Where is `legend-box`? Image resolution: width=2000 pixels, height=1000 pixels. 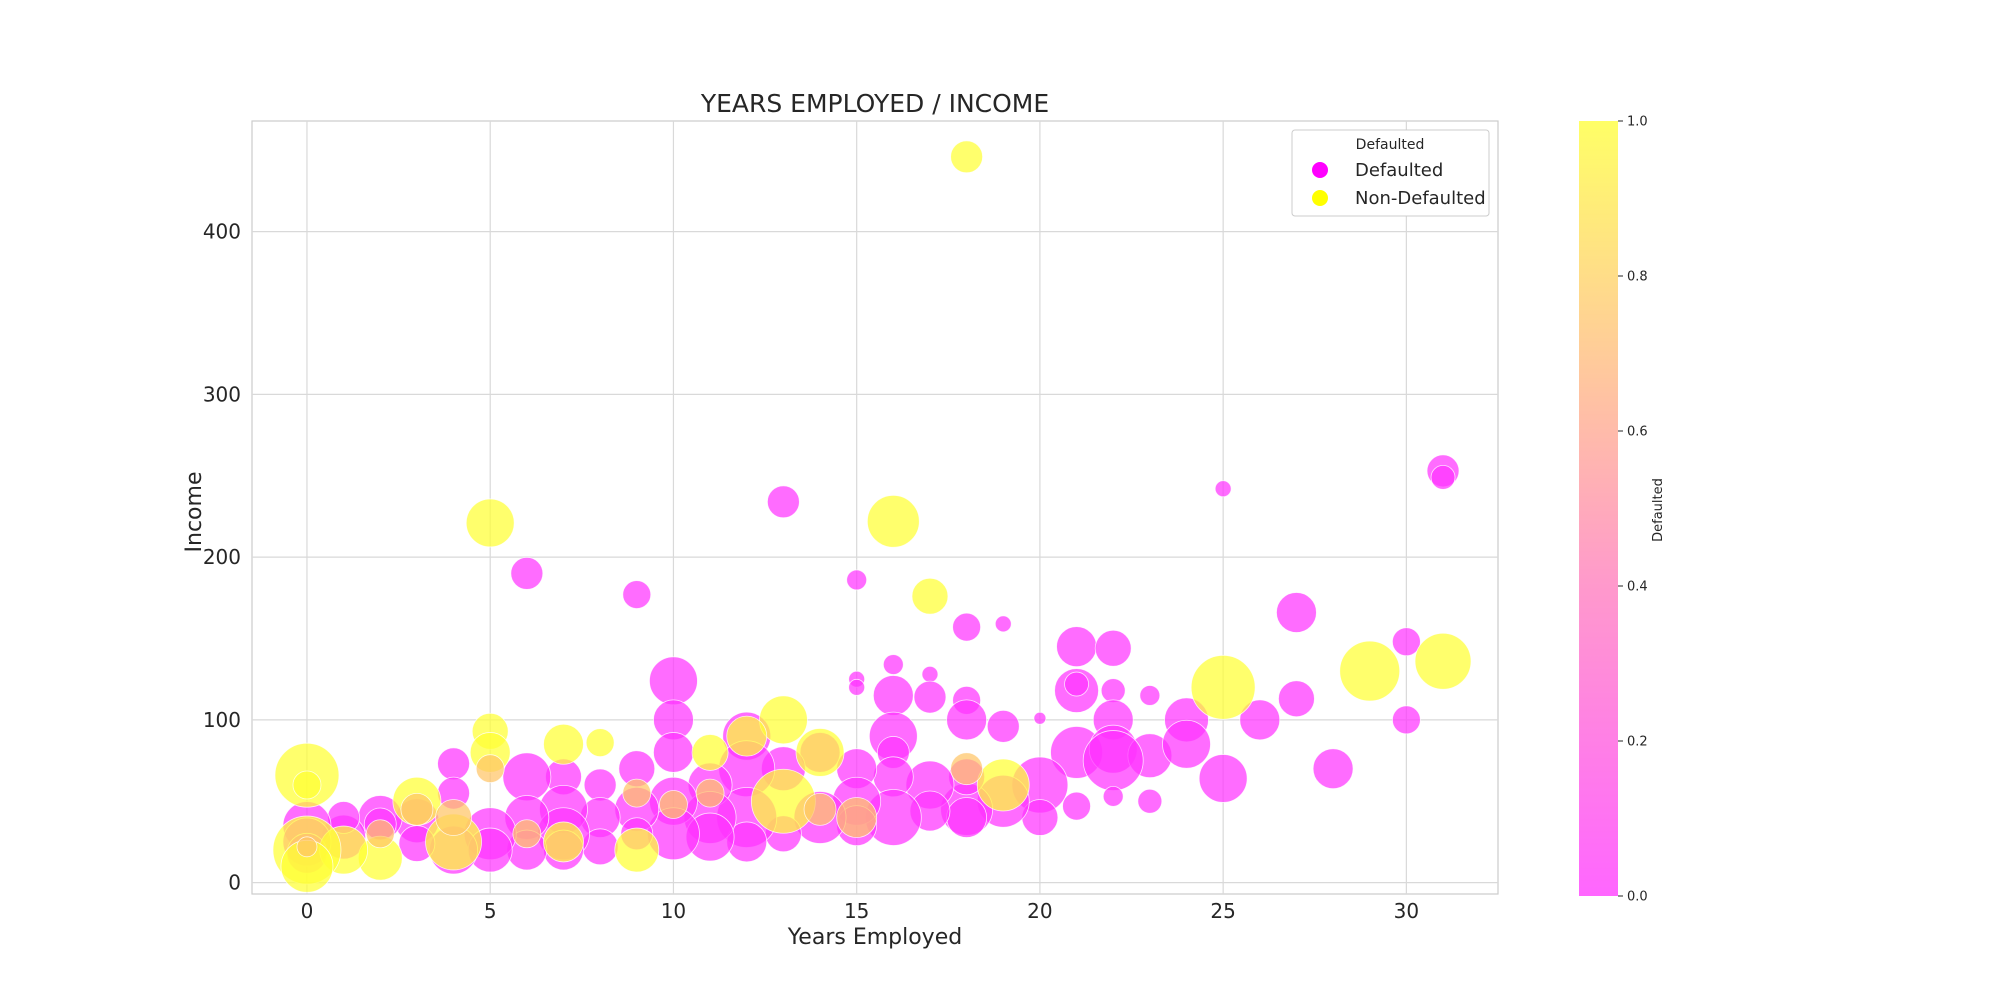
legend-box is located at coordinates (1390, 173).